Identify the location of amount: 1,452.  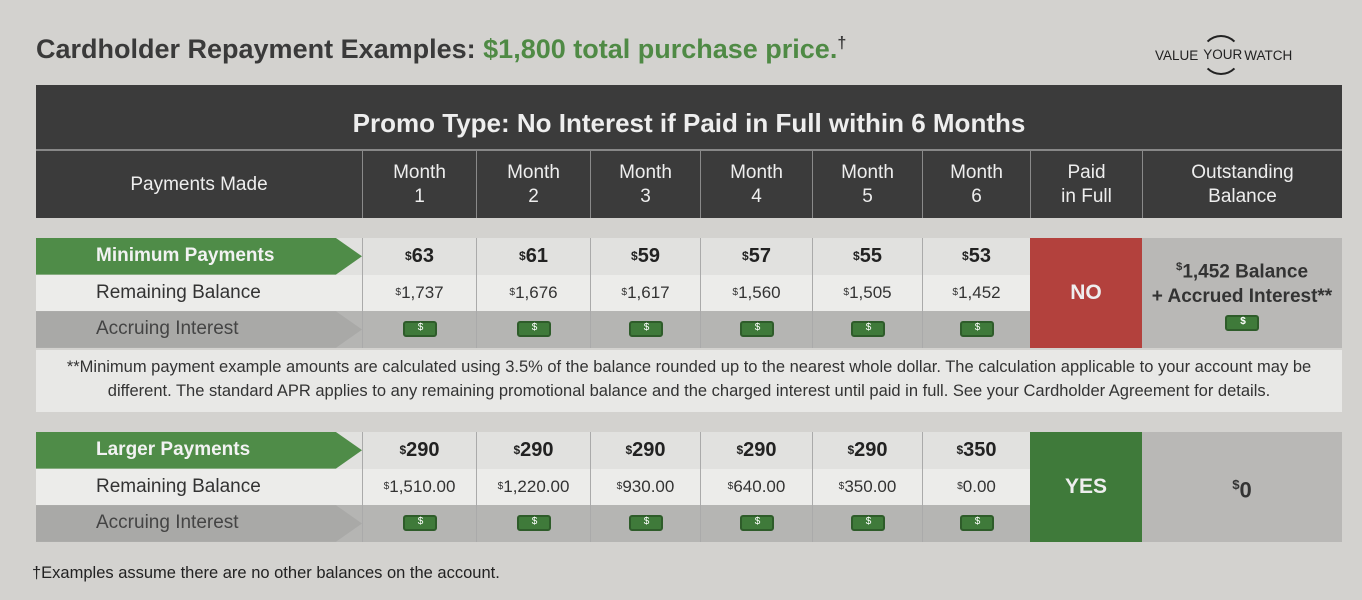
(979, 292).